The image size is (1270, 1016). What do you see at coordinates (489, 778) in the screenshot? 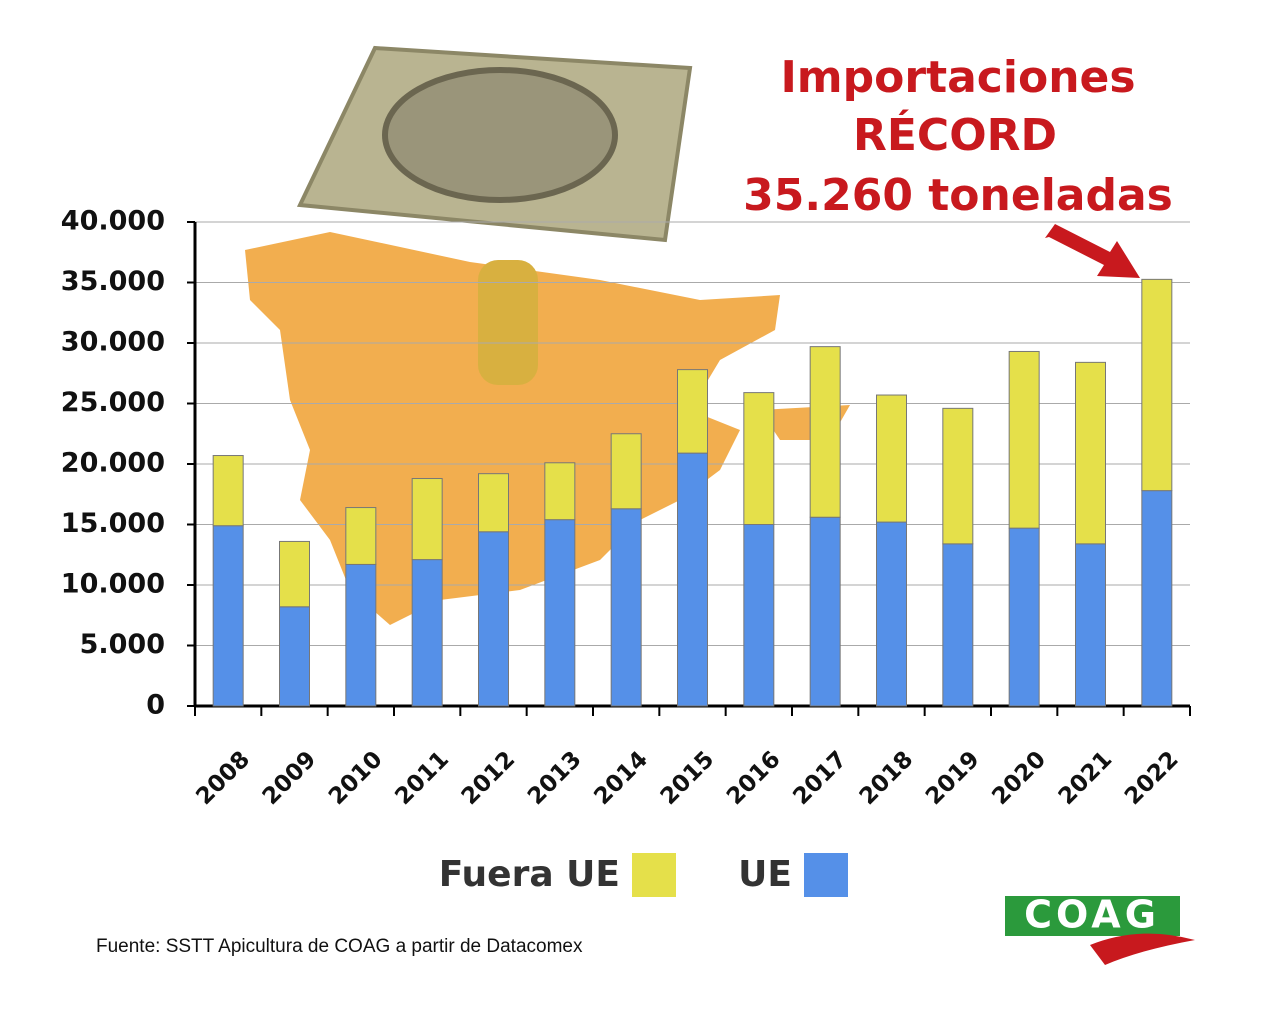
I see `x-tick-label: 2012` at bounding box center [489, 778].